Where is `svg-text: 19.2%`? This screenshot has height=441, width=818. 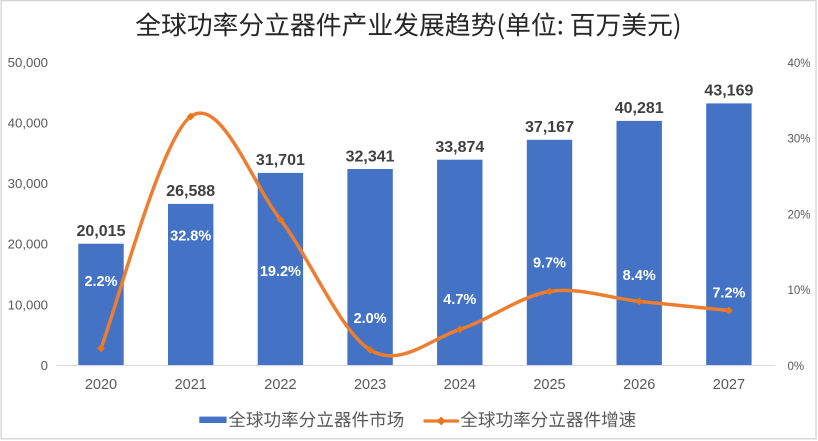 svg-text: 19.2% is located at coordinates (280, 272).